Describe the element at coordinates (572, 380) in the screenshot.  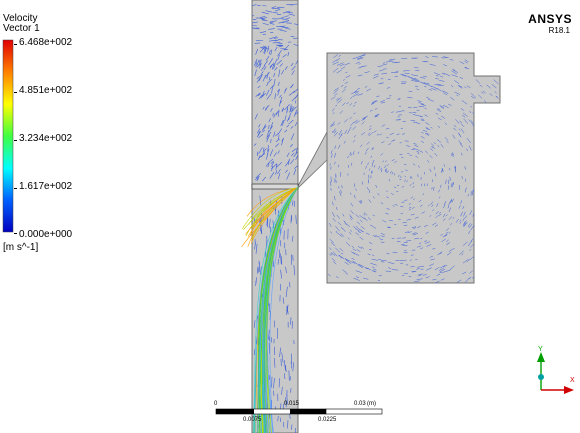
I see `triad-x-label: X` at that location.